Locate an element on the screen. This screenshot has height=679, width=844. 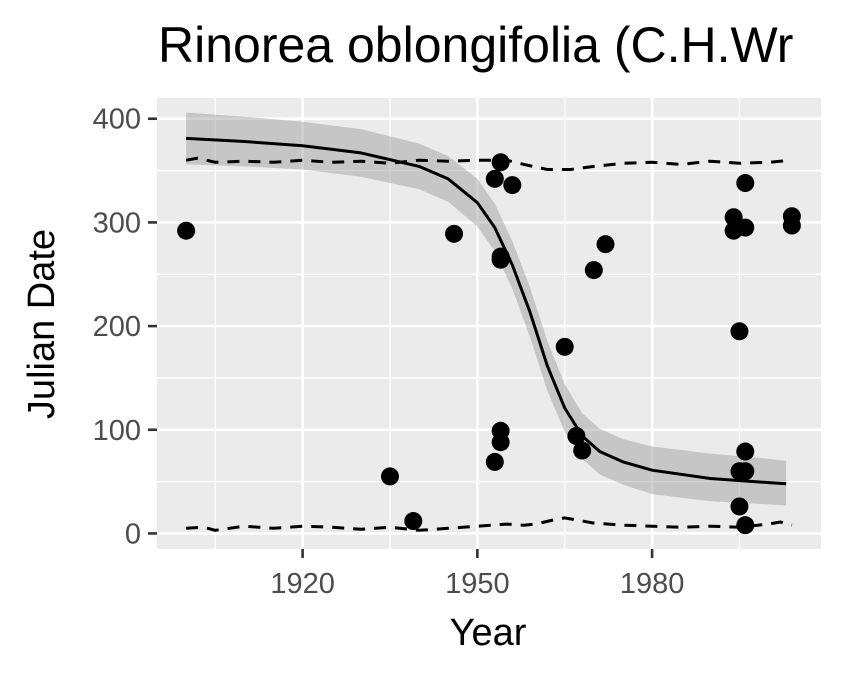
y-tick-label: 300 is located at coordinates (117, 223).